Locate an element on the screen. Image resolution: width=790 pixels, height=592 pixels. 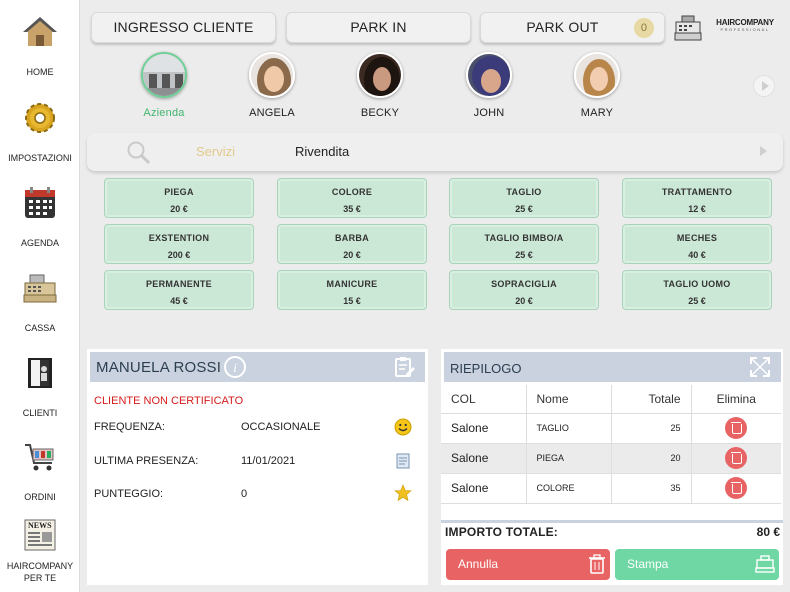
staff-angela: ANGELA is located at coordinates (272, 84).